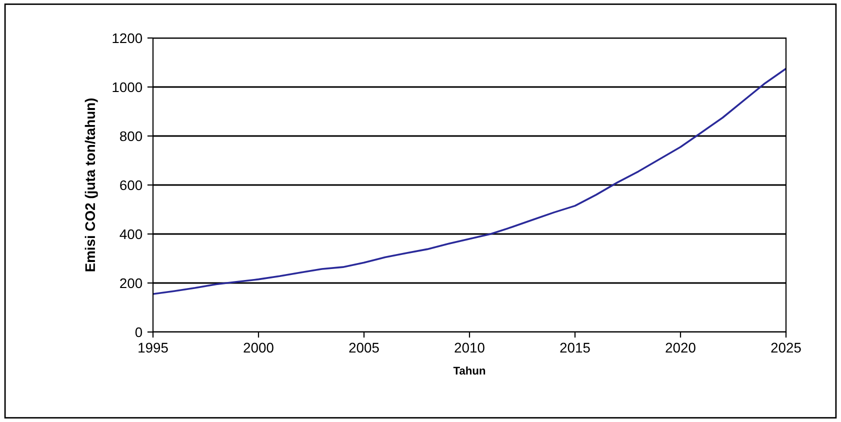 The image size is (841, 422). Describe the element at coordinates (153, 347) in the screenshot. I see `x-tick-label: 1995` at that location.